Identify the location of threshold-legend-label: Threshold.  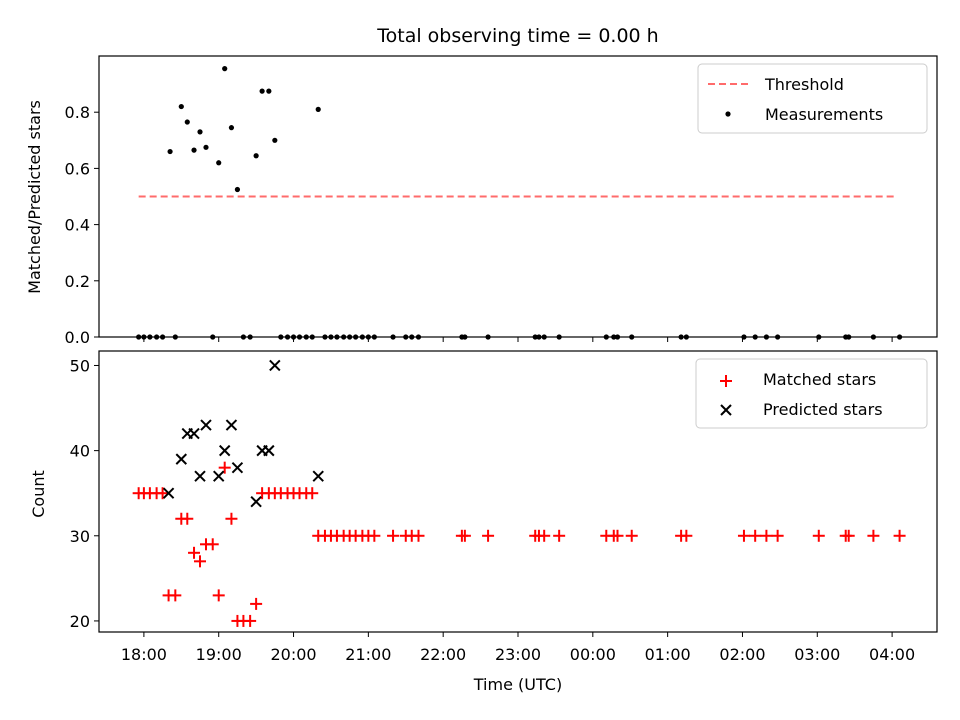
(804, 84).